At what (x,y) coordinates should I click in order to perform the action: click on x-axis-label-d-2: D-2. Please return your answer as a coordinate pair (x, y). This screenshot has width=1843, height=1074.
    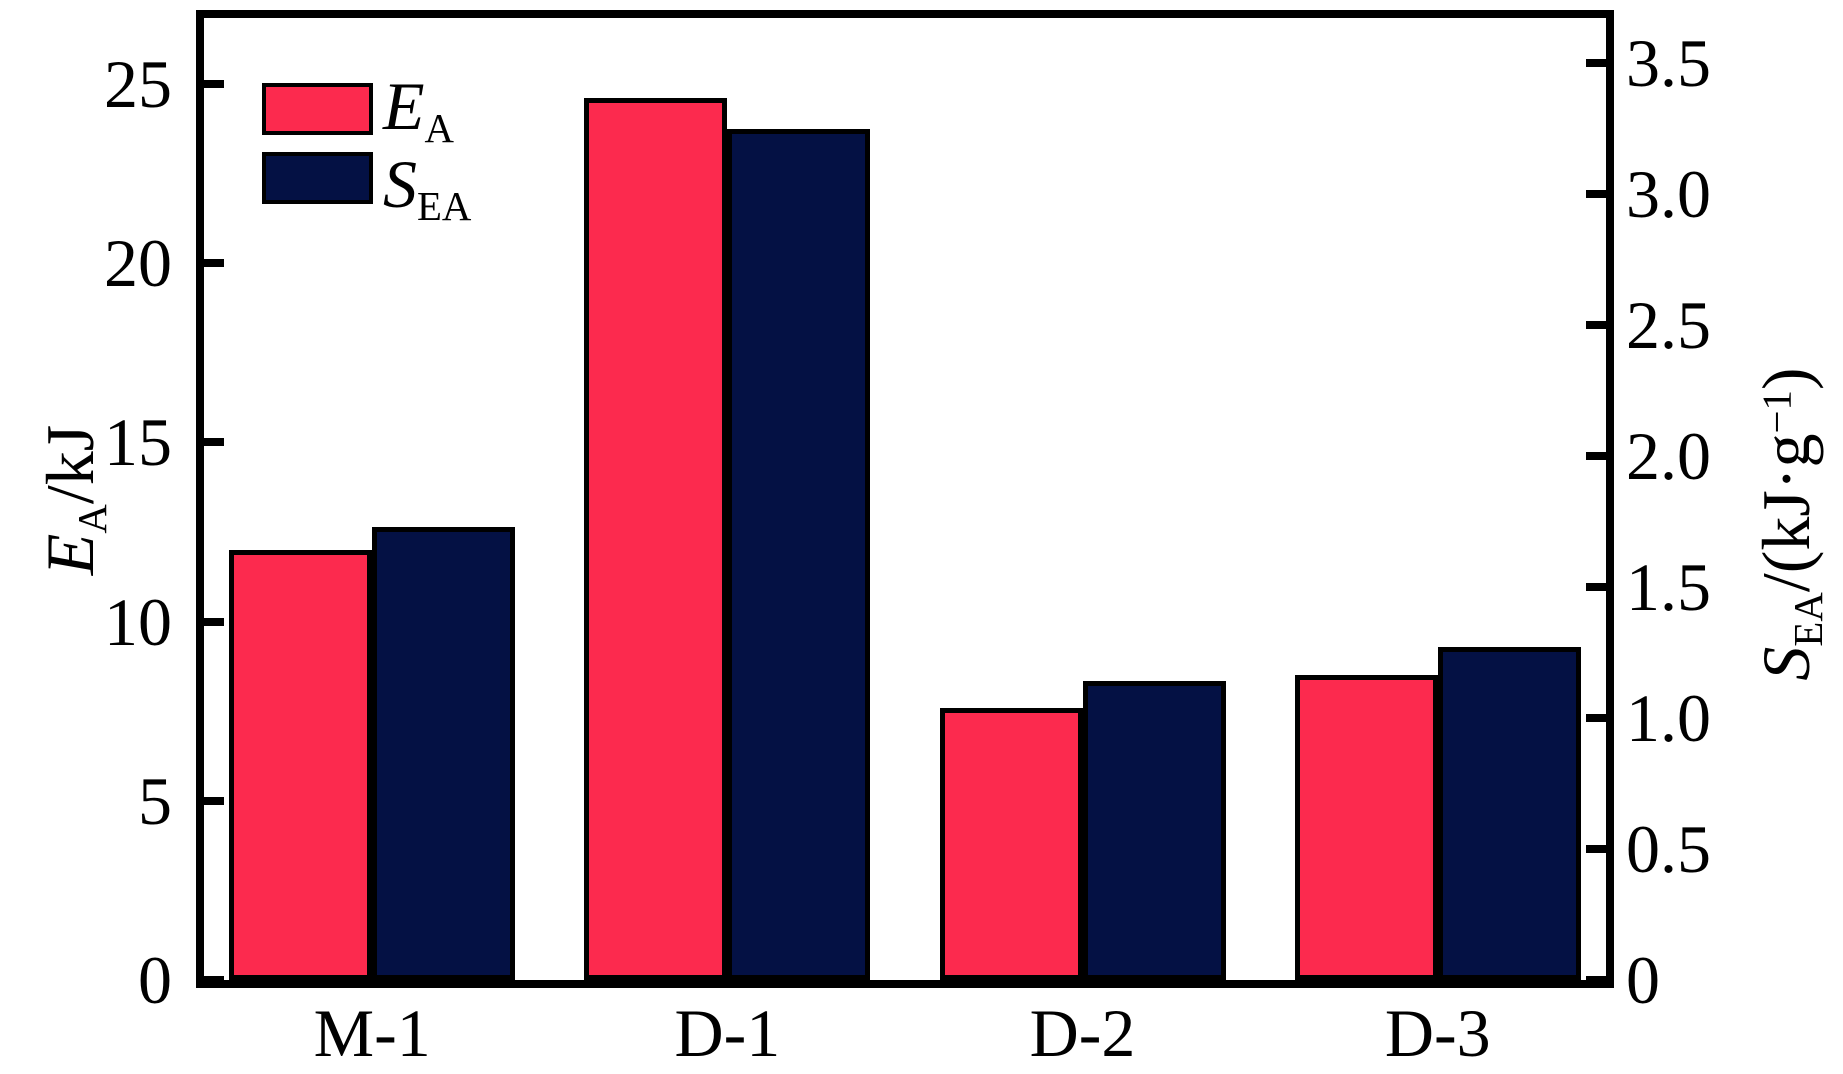
    Looking at the image, I should click on (1082, 1033).